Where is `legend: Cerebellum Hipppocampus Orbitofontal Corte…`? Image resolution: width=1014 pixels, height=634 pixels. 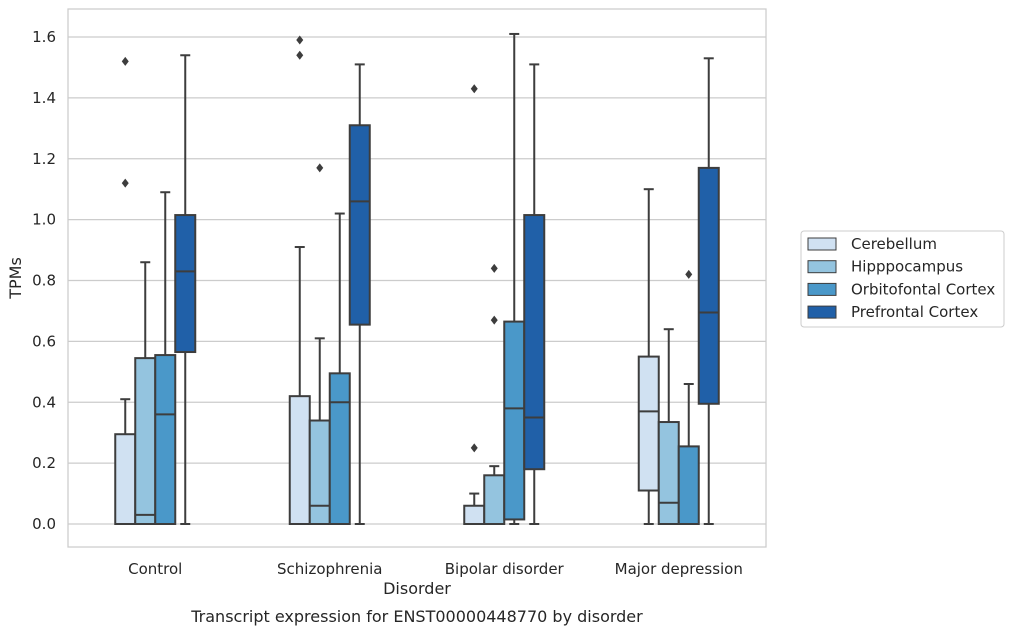
legend: Cerebellum Hipppocampus Orbitofontal Corte… is located at coordinates (902, 279).